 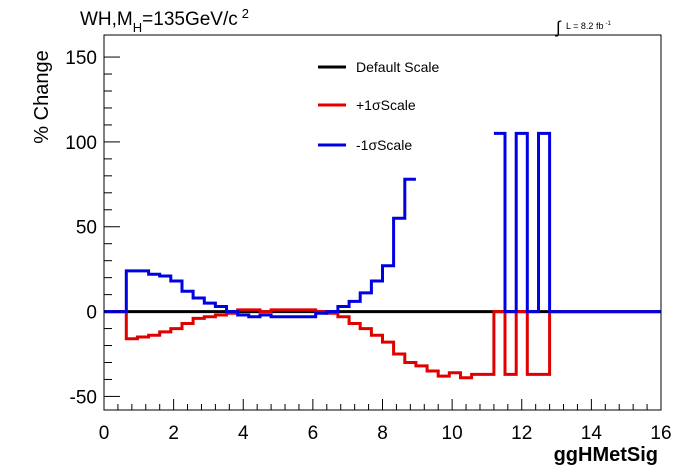 What do you see at coordinates (592, 433) in the screenshot?
I see `x-tick-label: 14` at bounding box center [592, 433].